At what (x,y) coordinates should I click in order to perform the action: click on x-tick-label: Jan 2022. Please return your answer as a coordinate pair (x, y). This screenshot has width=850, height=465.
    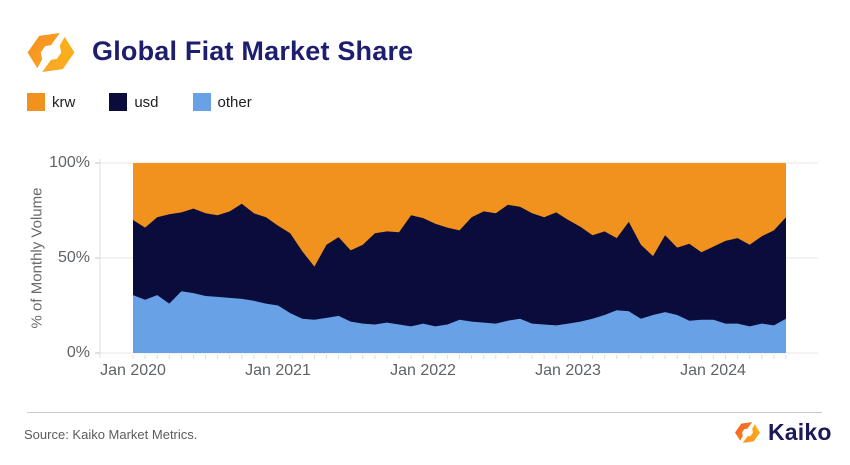
    Looking at the image, I should click on (423, 370).